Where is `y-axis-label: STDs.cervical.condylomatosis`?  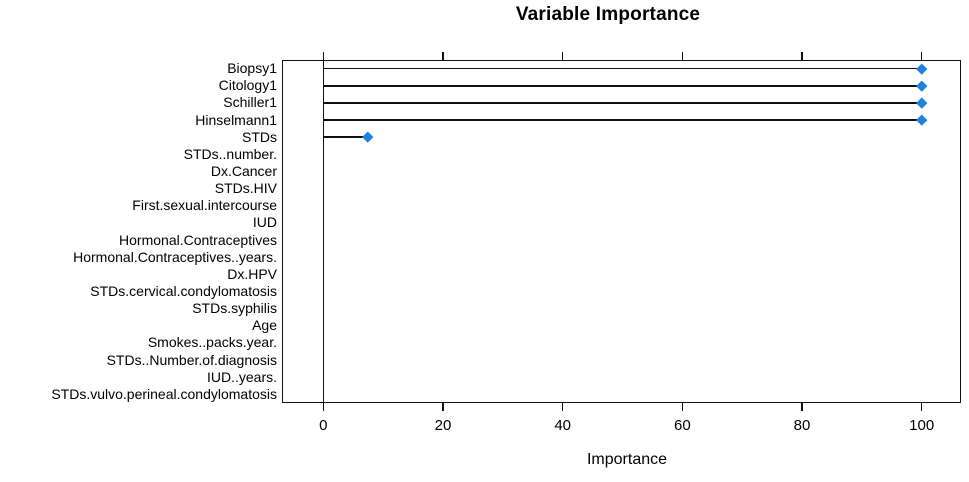
y-axis-label: STDs.cervical.condylomatosis is located at coordinates (183, 291).